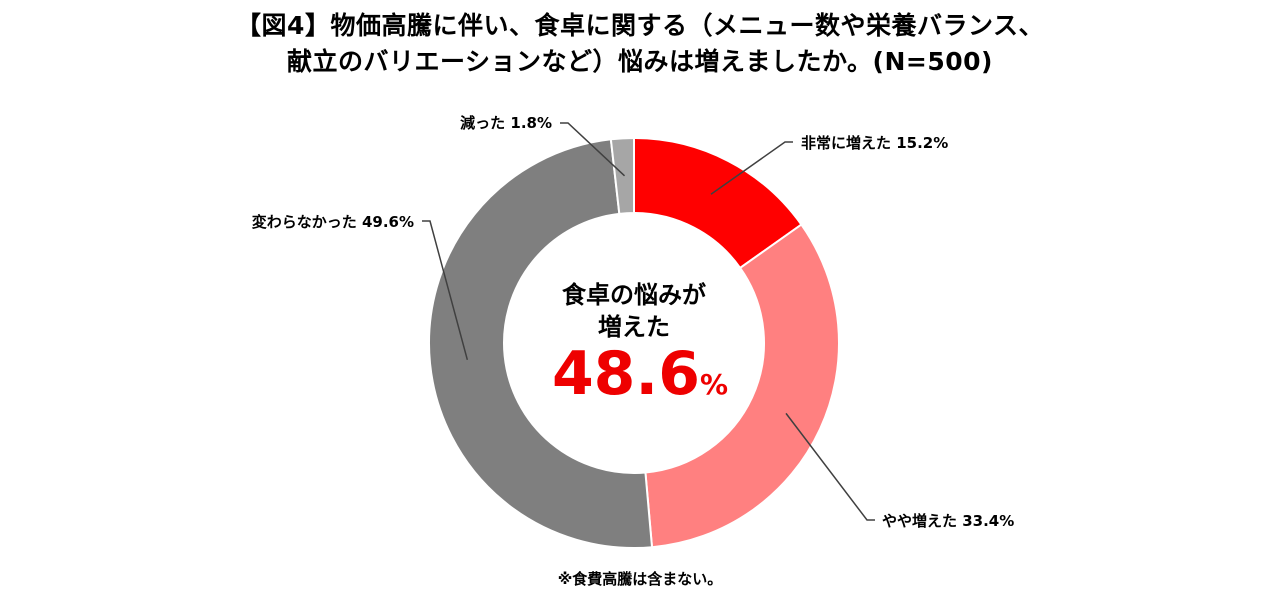  Describe the element at coordinates (634, 295) in the screenshot. I see `center-label-line1: 食卓の悩みが` at that location.